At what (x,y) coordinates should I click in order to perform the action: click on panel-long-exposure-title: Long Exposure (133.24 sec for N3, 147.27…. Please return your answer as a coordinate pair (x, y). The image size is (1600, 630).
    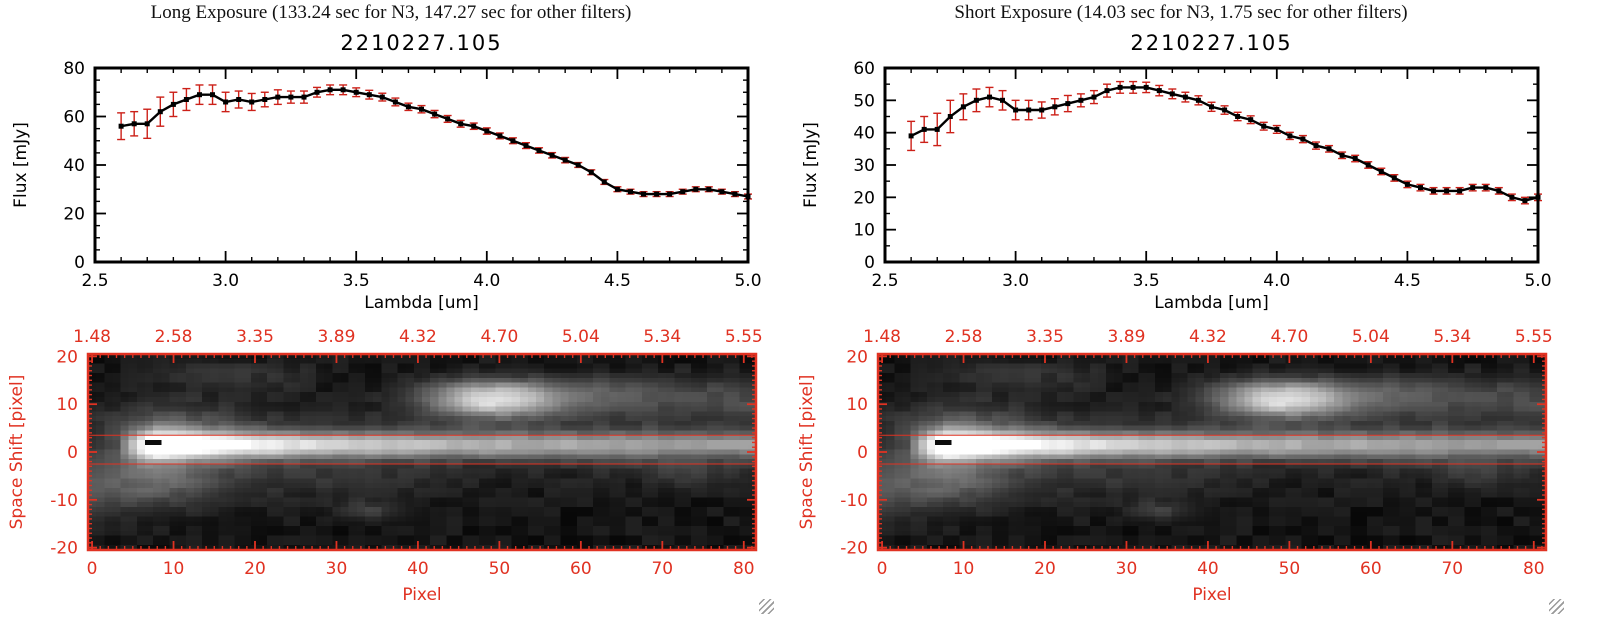
    Looking at the image, I should click on (391, 12).